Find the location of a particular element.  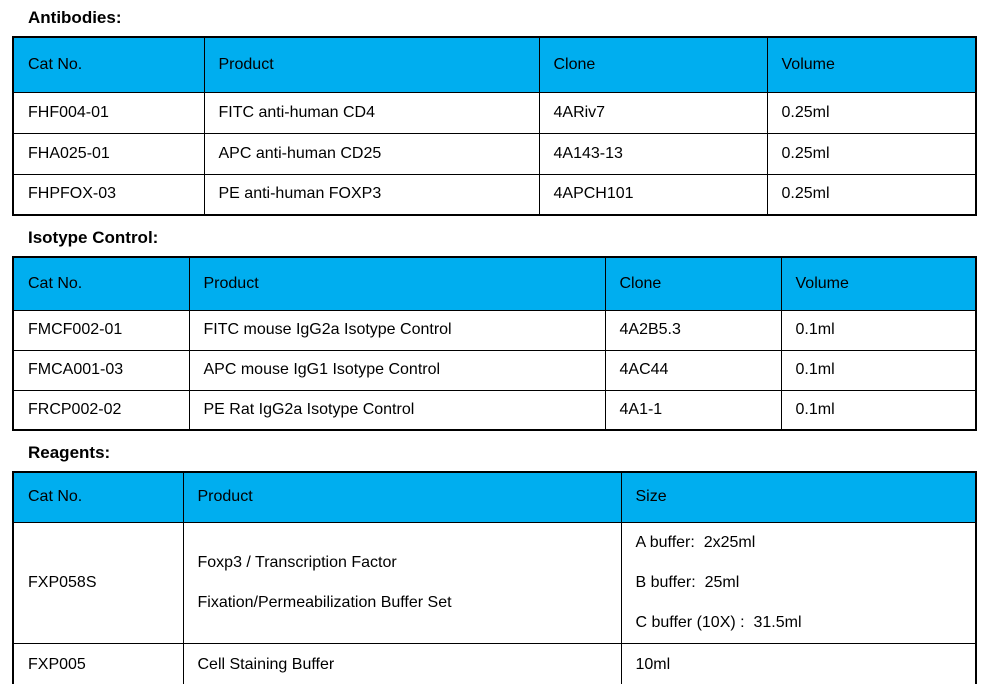

section-title-antibodies: Antibodies: is located at coordinates (75, 17).